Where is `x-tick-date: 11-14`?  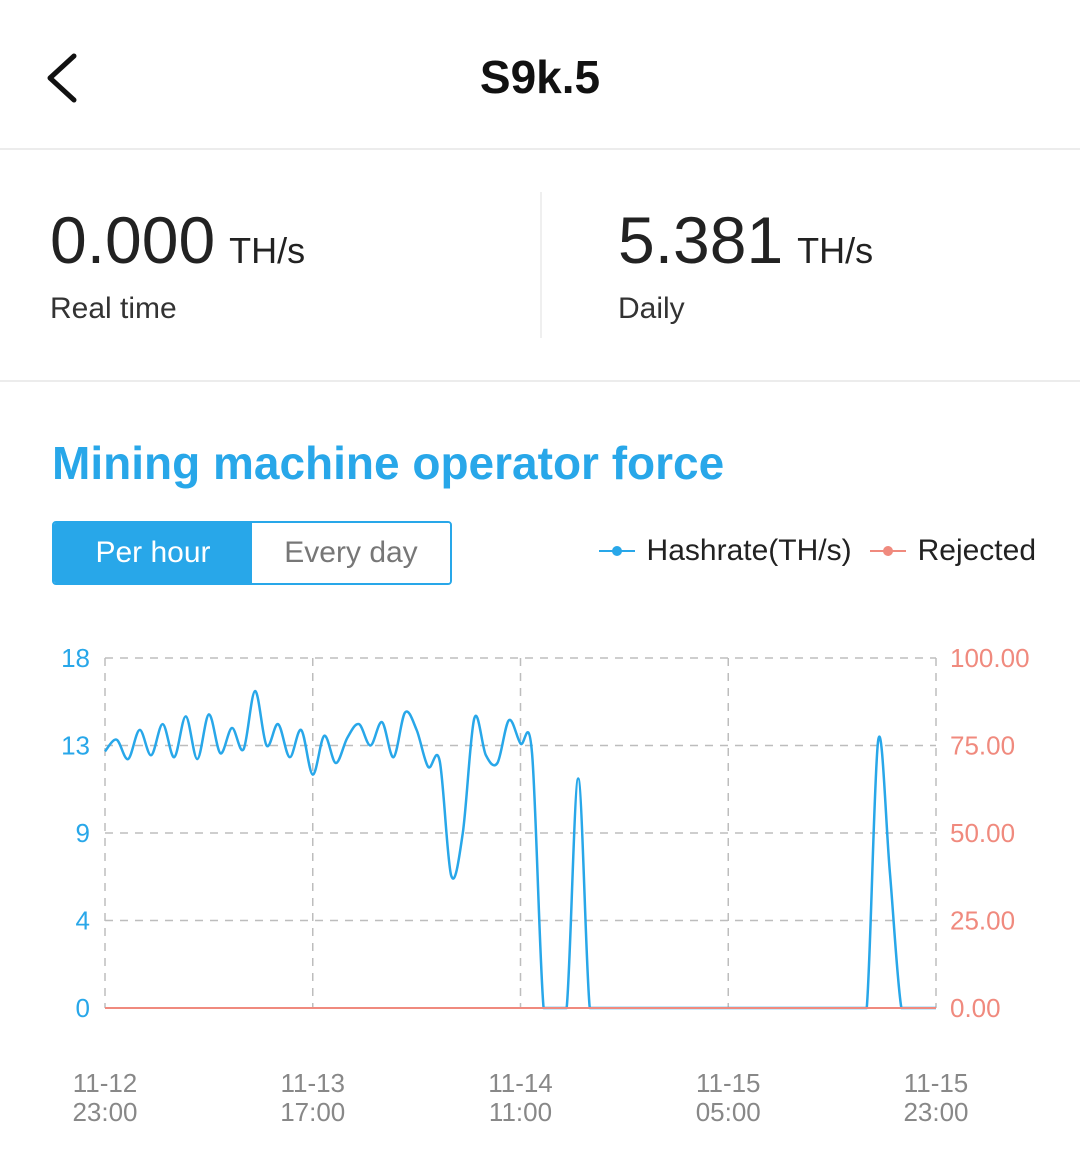 x-tick-date: 11-14 is located at coordinates (520, 1083).